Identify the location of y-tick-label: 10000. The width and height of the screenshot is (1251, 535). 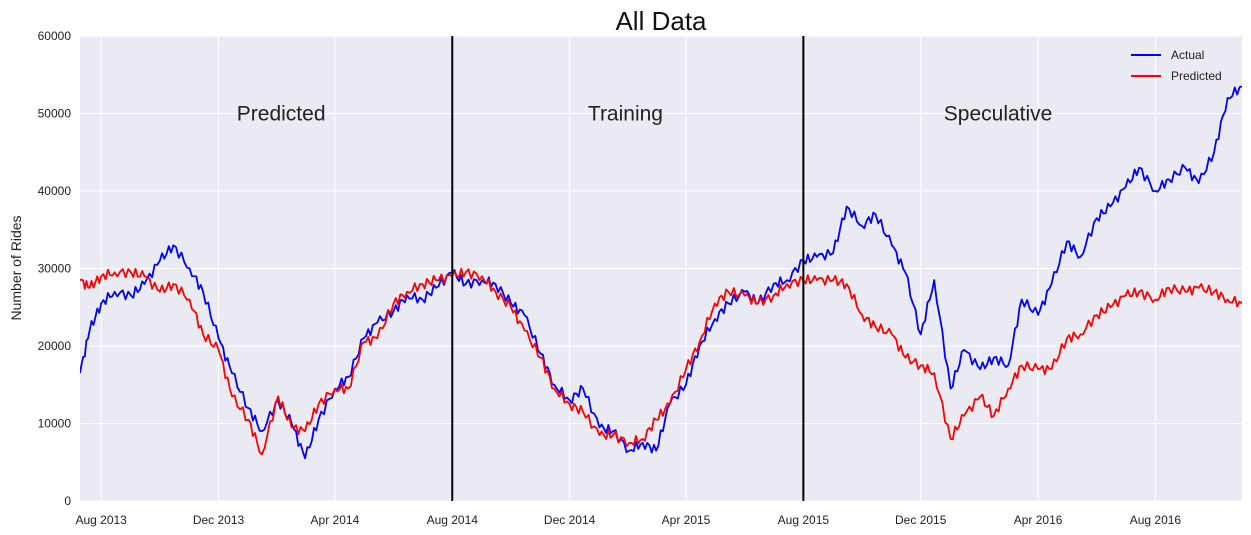
(55, 424).